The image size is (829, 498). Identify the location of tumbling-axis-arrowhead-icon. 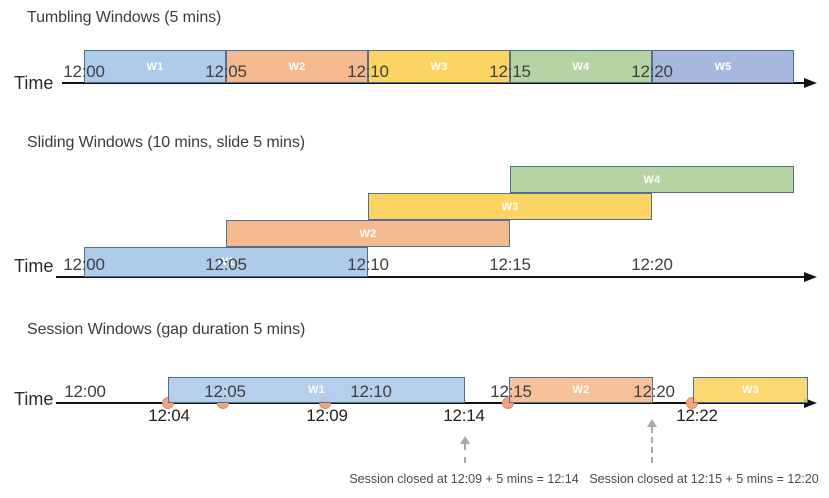
(810, 83).